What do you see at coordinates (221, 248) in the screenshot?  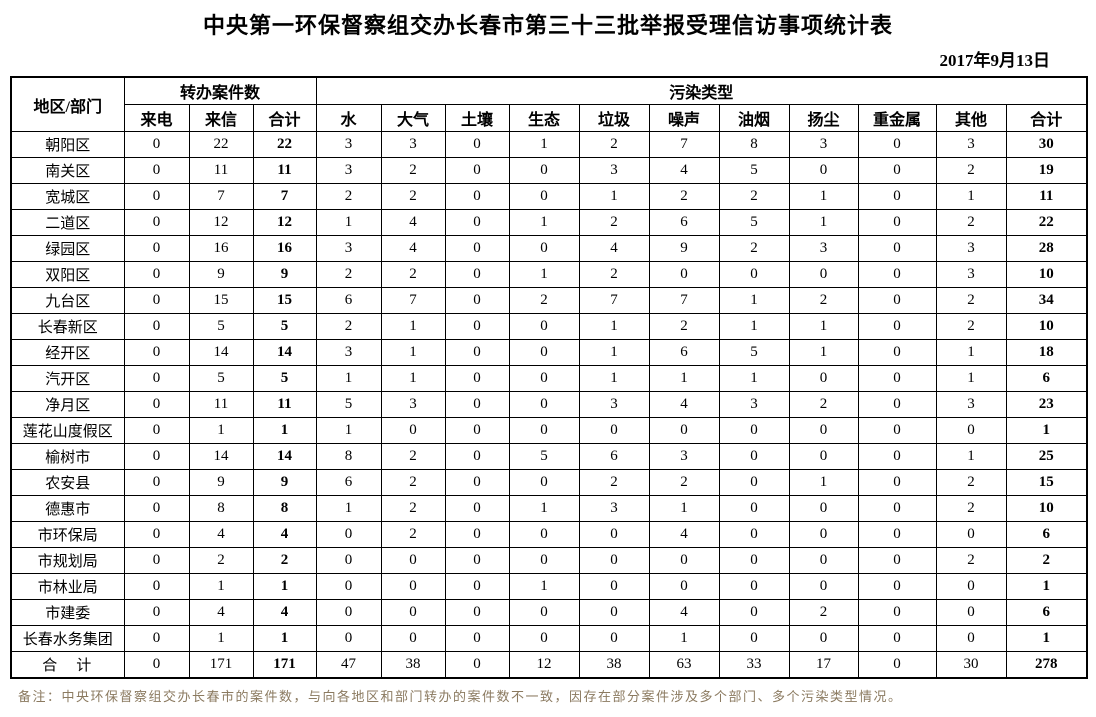 I see `table-cell: 16` at bounding box center [221, 248].